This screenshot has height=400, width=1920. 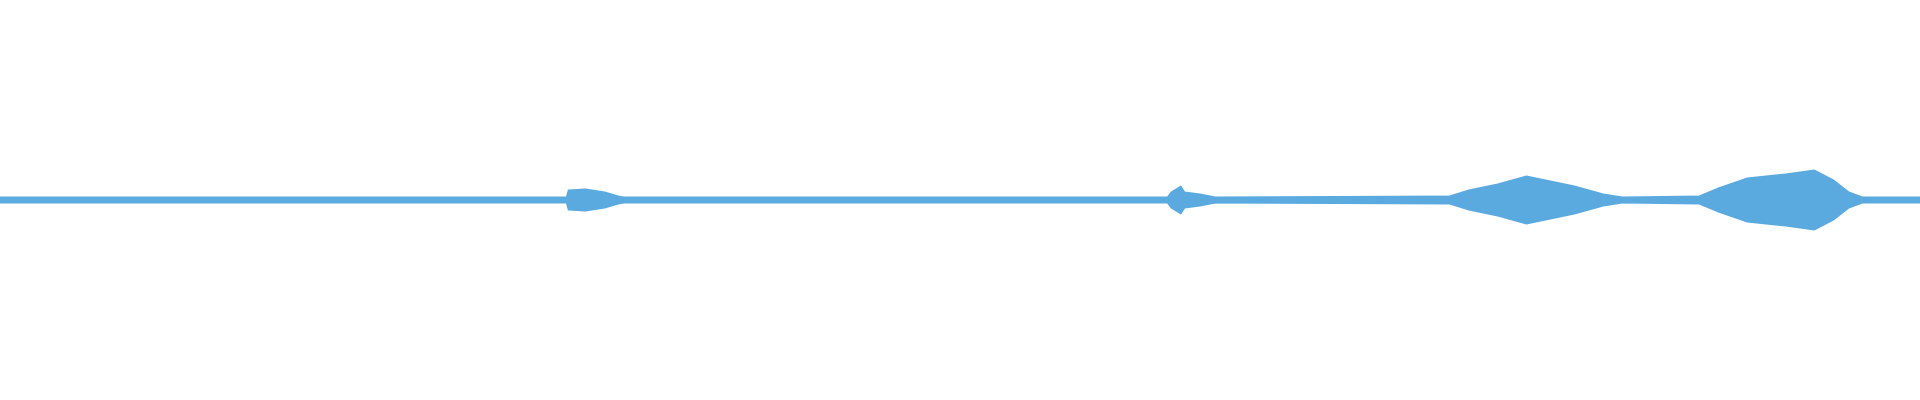 I want to click on waveform-lower, so click(x=960, y=215).